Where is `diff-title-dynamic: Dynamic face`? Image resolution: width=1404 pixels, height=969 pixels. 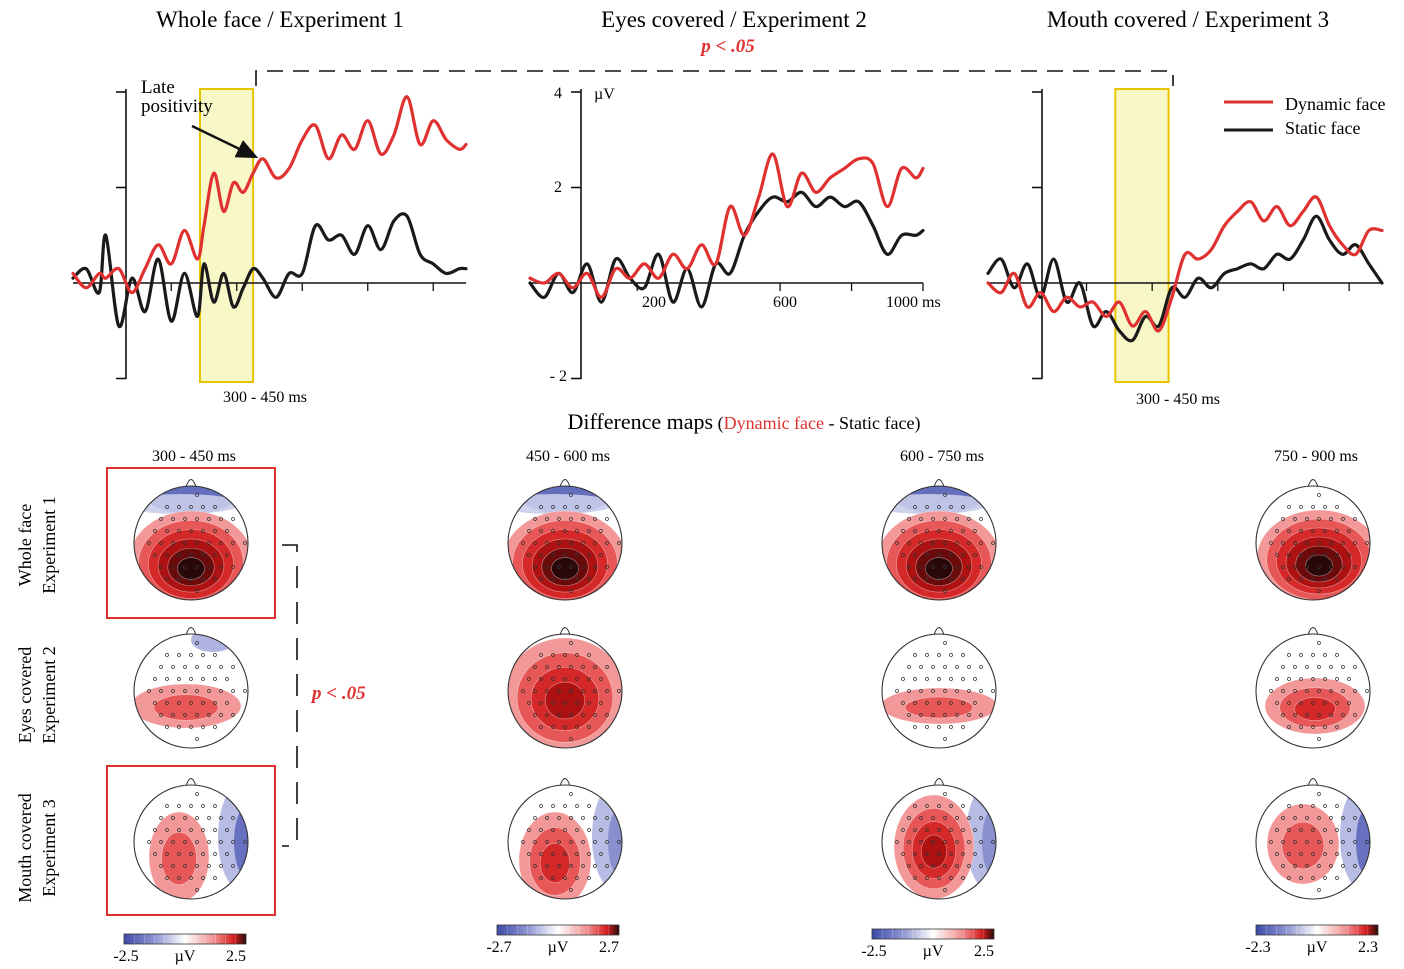
diff-title-dynamic: Dynamic face is located at coordinates (774, 423).